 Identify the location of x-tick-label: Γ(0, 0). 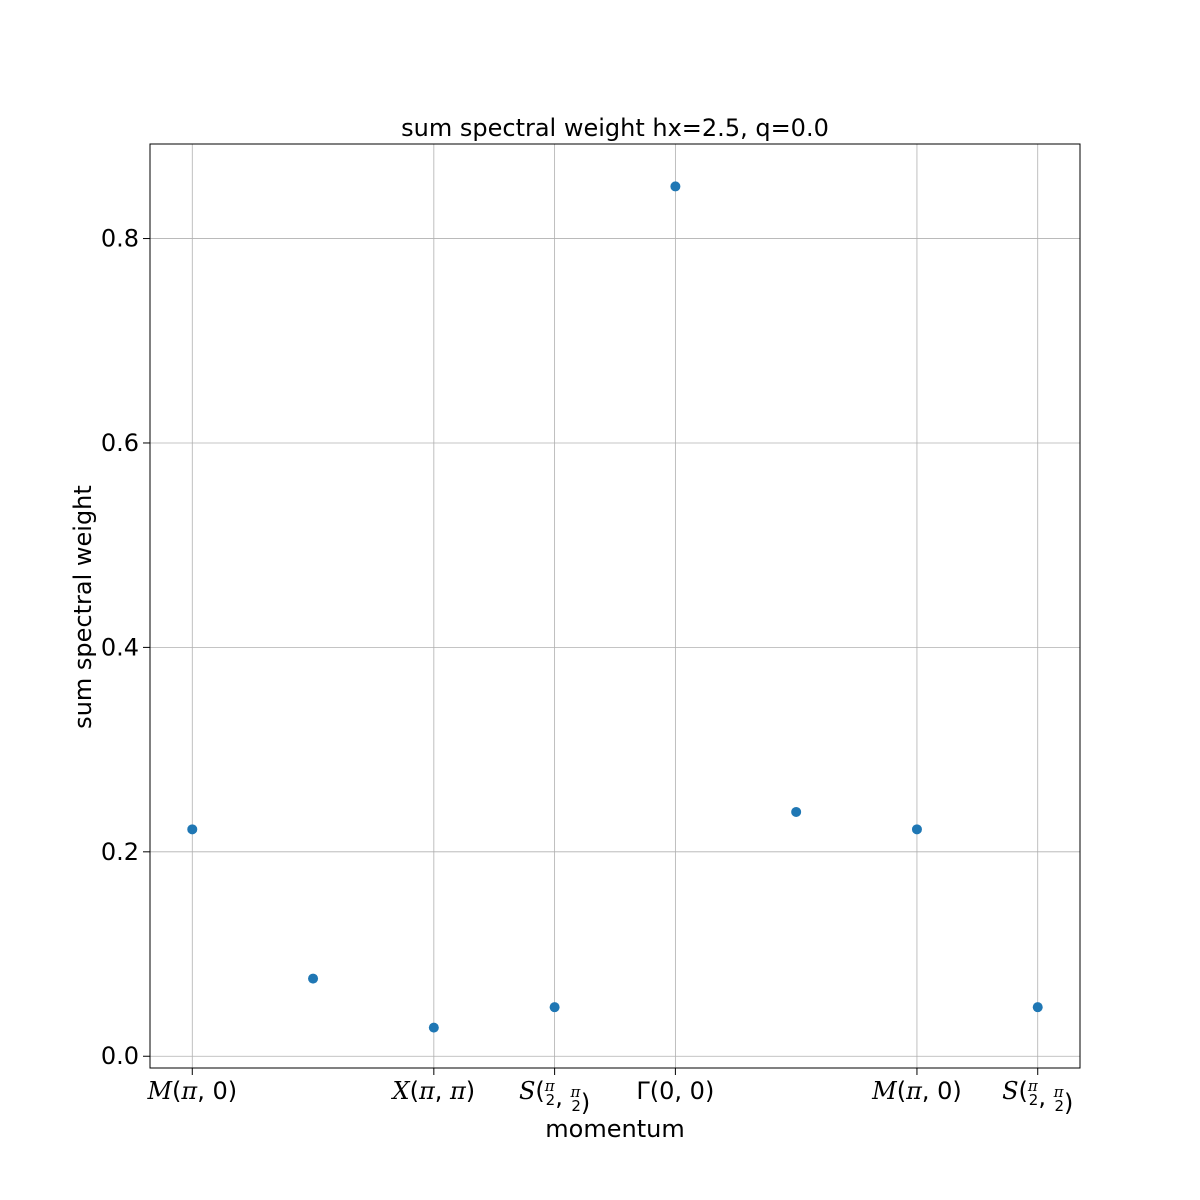
(675, 1091).